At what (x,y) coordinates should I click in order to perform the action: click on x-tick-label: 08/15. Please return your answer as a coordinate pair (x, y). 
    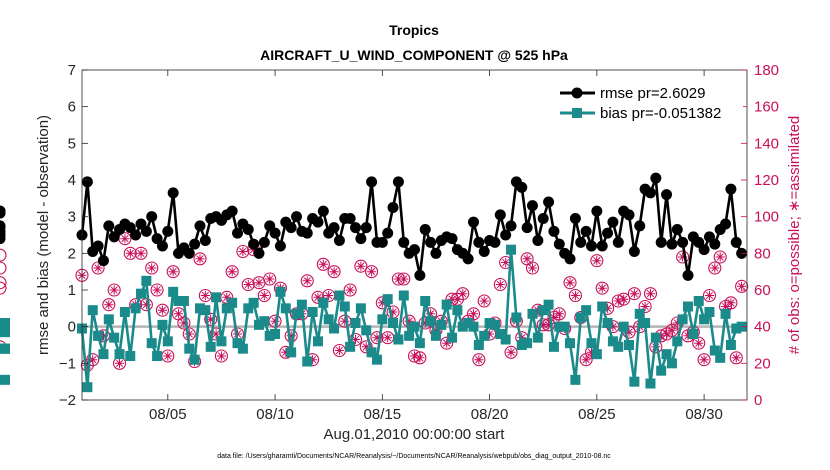
    Looking at the image, I should click on (383, 414).